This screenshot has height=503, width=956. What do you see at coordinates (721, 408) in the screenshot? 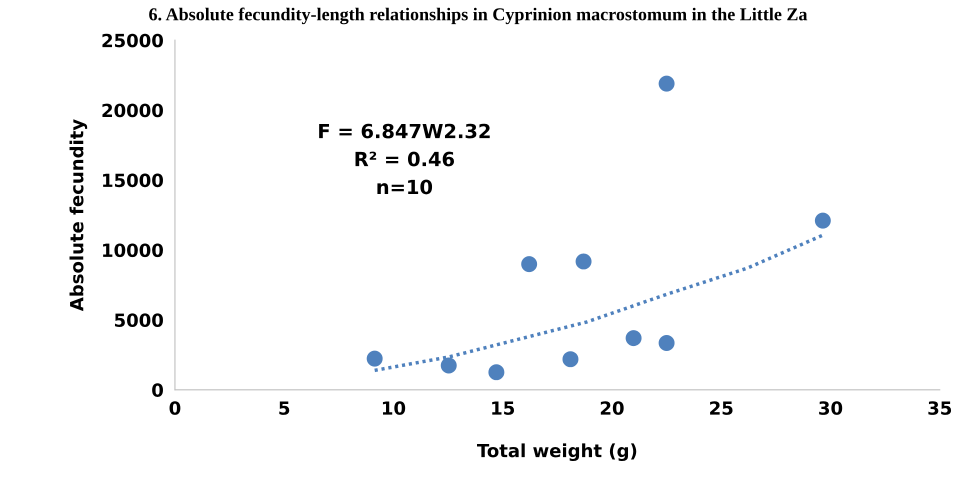
I see `x-tick-label: 25` at bounding box center [721, 408].